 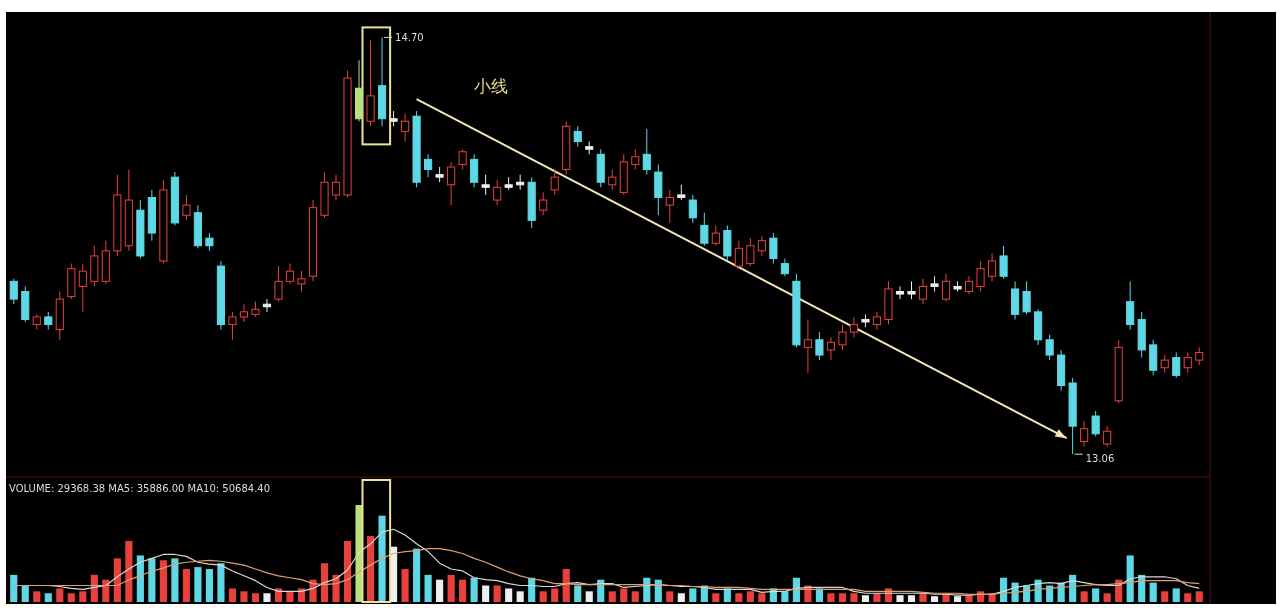 What do you see at coordinates (491, 86) in the screenshot?
I see `annotation: 小线` at bounding box center [491, 86].